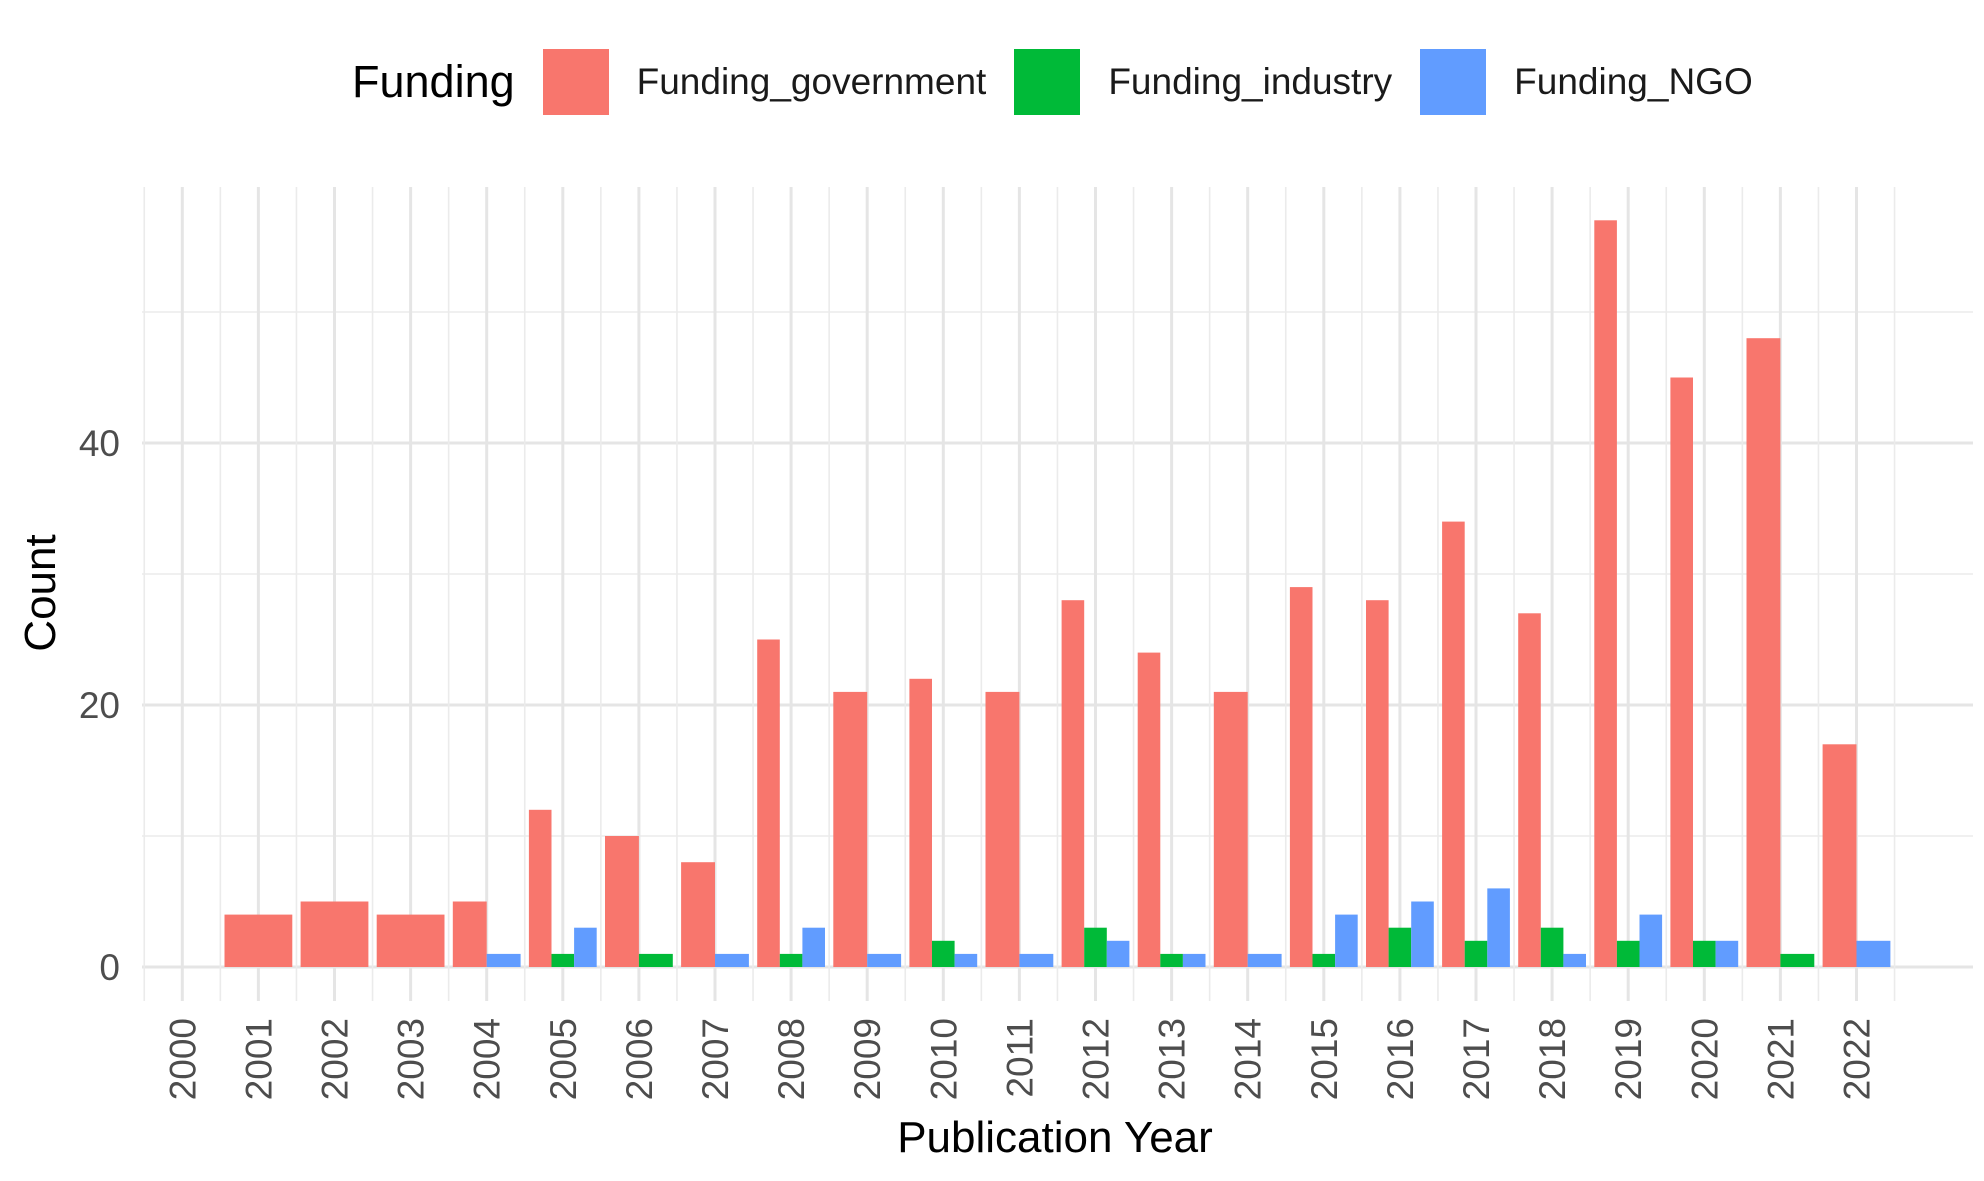  Describe the element at coordinates (1230, 829) in the screenshot. I see `bar-funding-government-2014` at that location.